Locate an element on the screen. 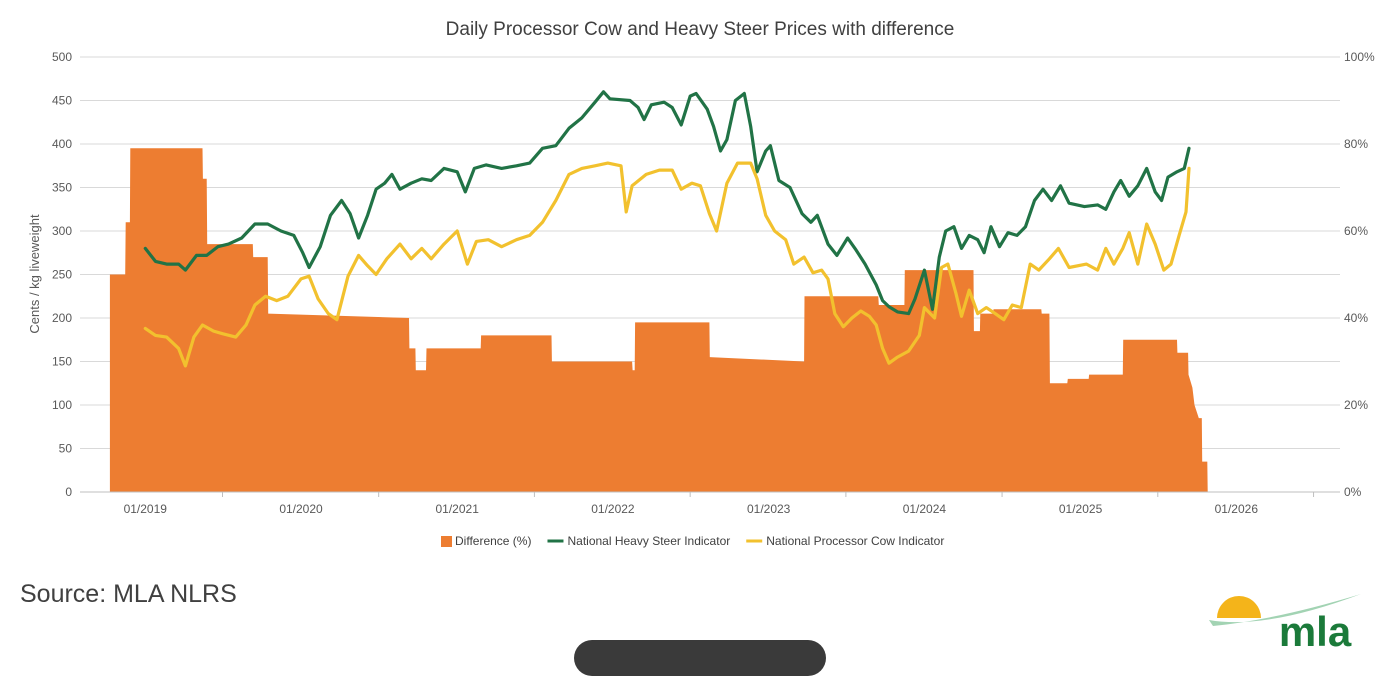  legend-label: National Processor Cow Indicator is located at coordinates (855, 541).